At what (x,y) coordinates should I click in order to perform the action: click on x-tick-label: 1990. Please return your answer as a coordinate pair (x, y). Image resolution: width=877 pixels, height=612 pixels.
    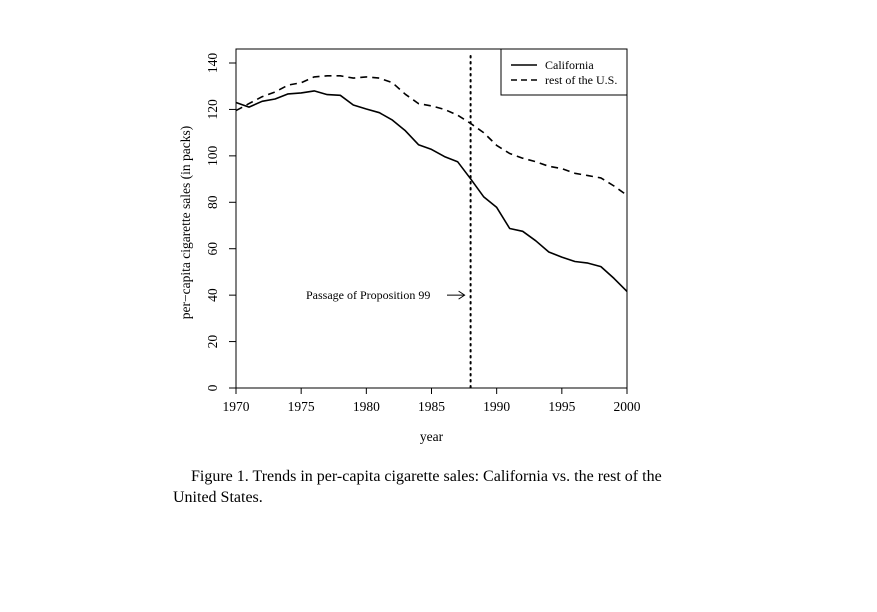
    Looking at the image, I should click on (496, 406).